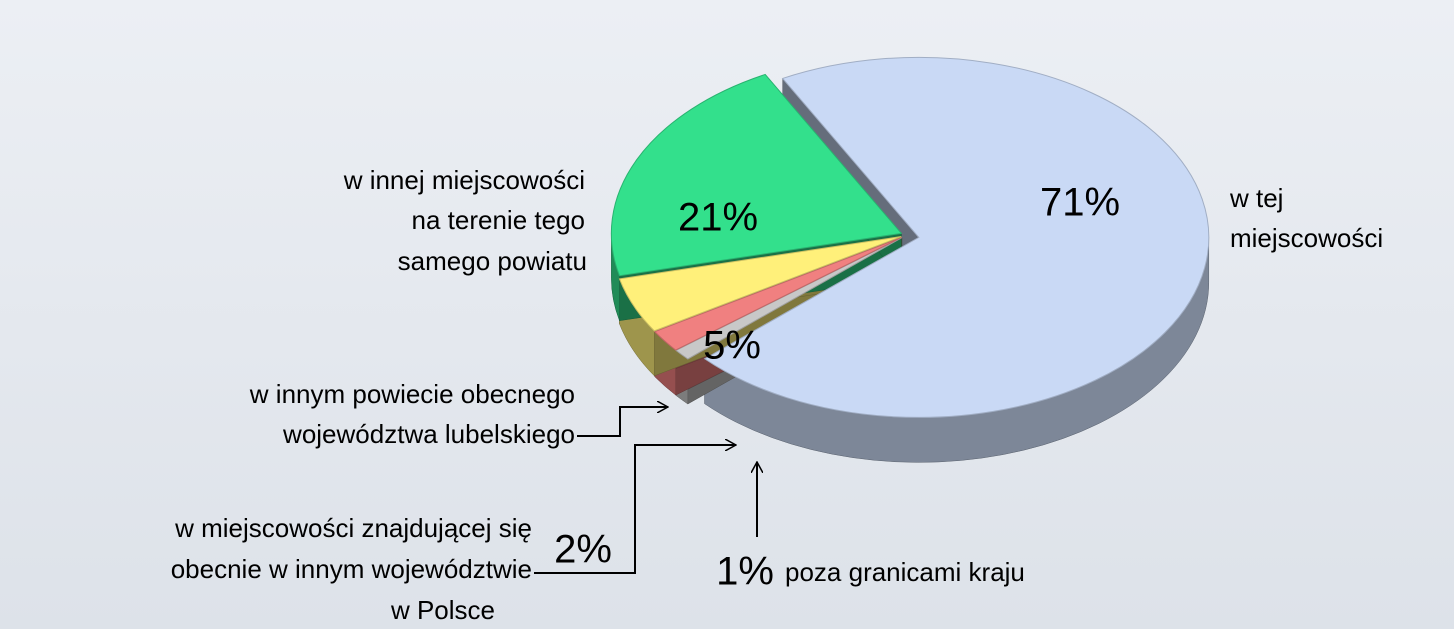 This screenshot has width=1454, height=629. What do you see at coordinates (1306, 238) in the screenshot?
I see `category-label: miejscowości` at bounding box center [1306, 238].